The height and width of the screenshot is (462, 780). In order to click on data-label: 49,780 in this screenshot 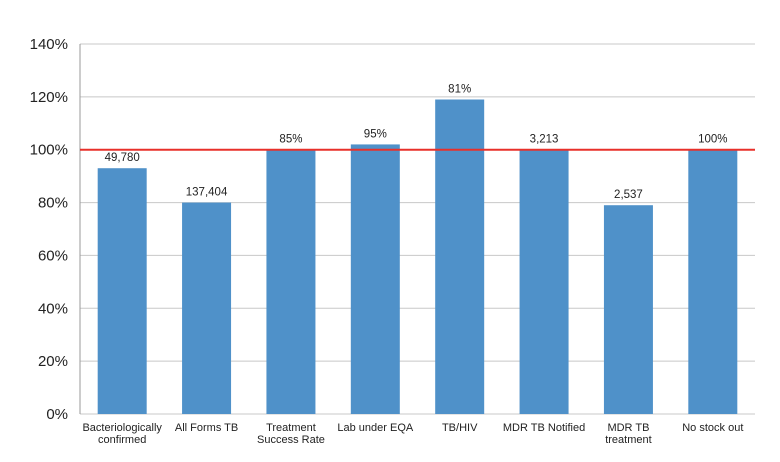, I will do `click(122, 158)`.